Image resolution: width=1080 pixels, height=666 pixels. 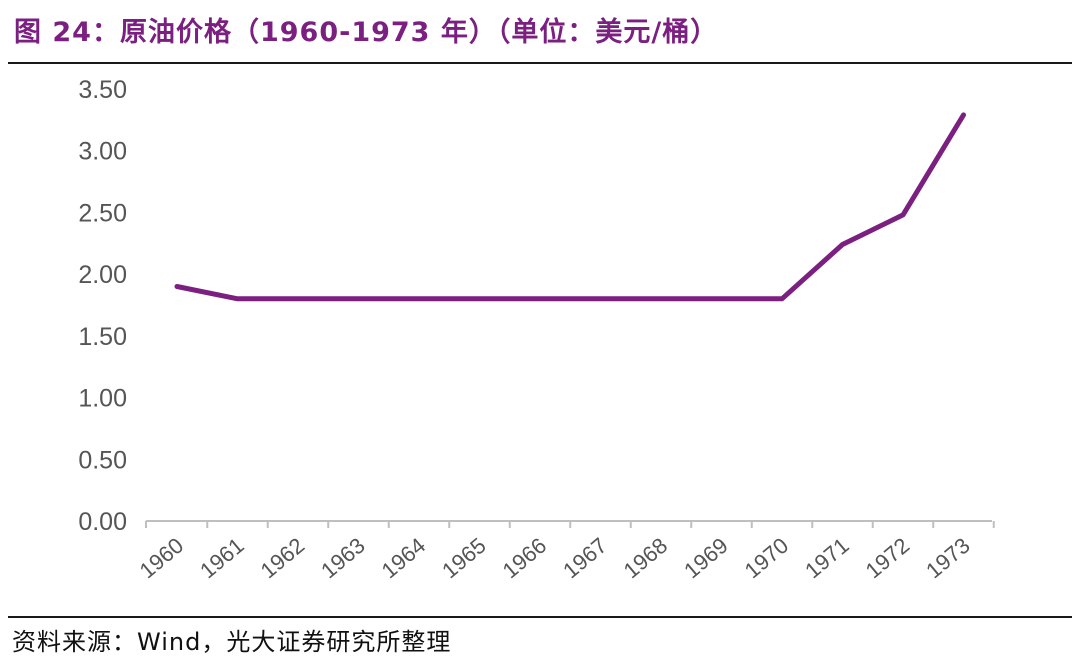 What do you see at coordinates (525, 558) in the screenshot?
I see `x-tick-label: 1966` at bounding box center [525, 558].